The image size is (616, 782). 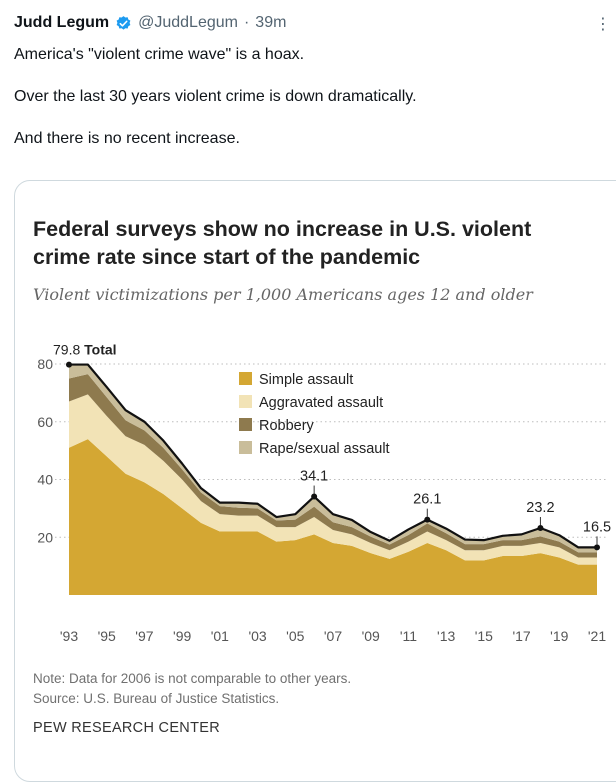 I want to click on x-tick-label: '03, so click(x=257, y=636).